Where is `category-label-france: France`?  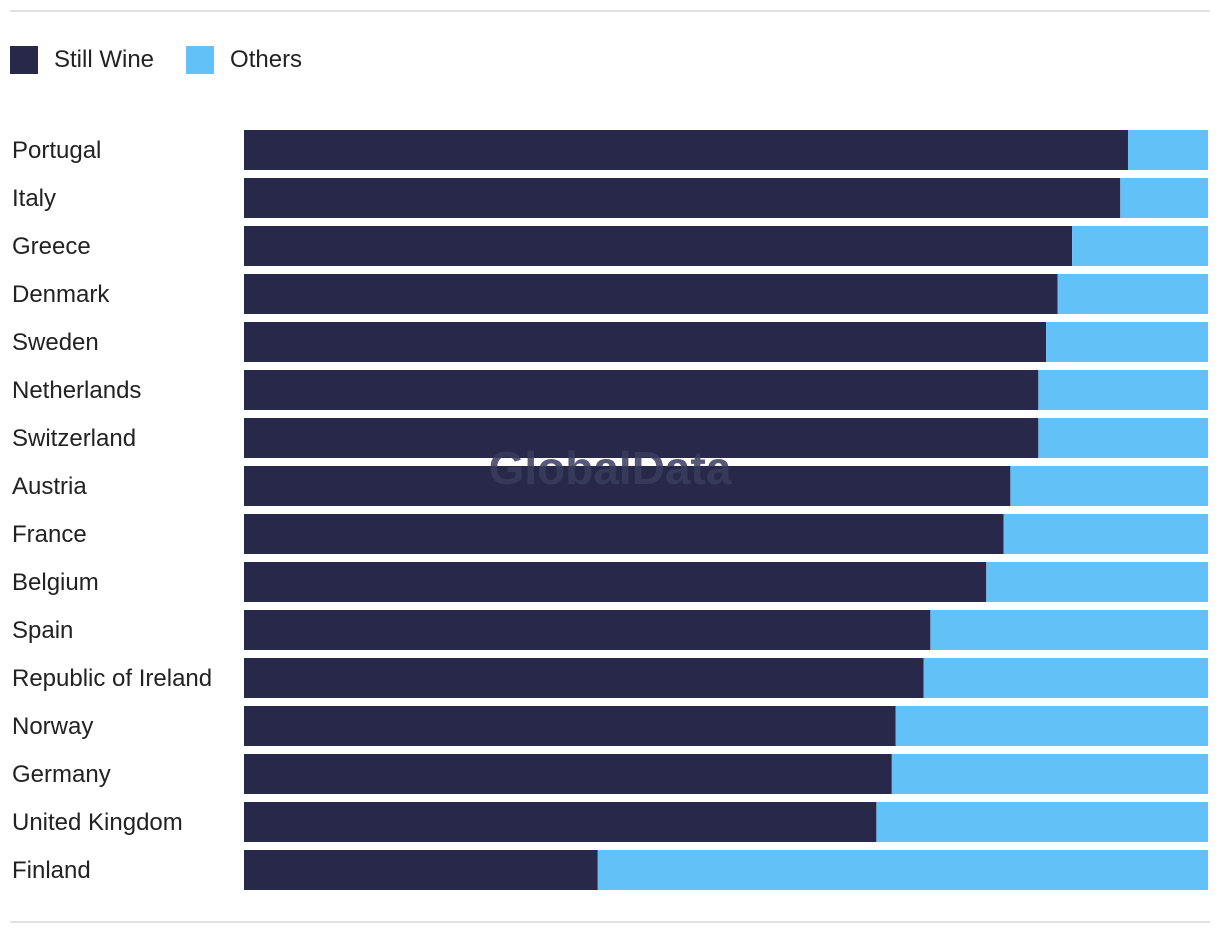
category-label-france: France is located at coordinates (49, 534).